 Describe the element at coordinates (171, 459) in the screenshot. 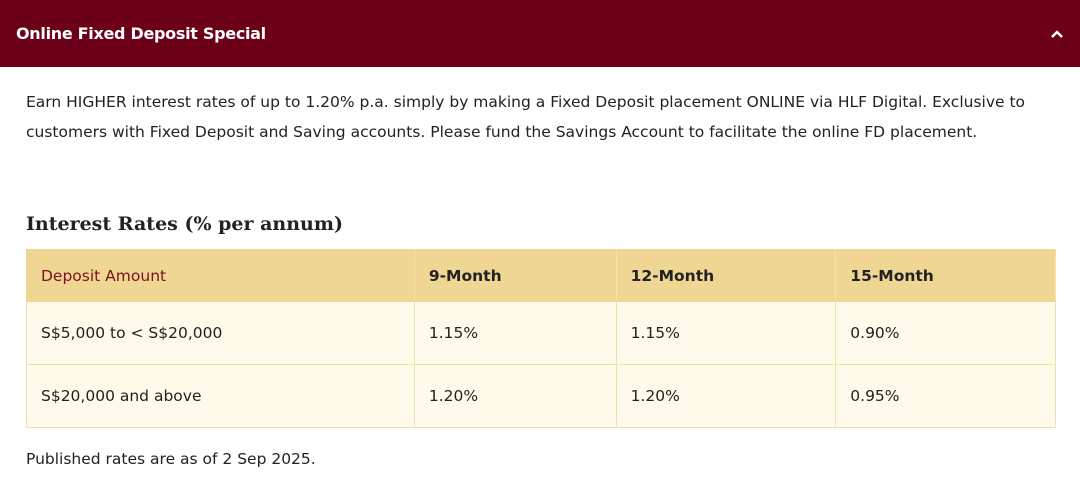

I see `footnote: Published rates are as of 2 Sep 2025.` at that location.